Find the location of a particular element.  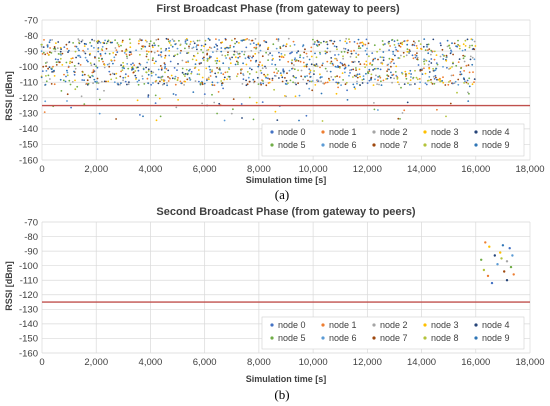

legend-entry: node 2 is located at coordinates (394, 325).